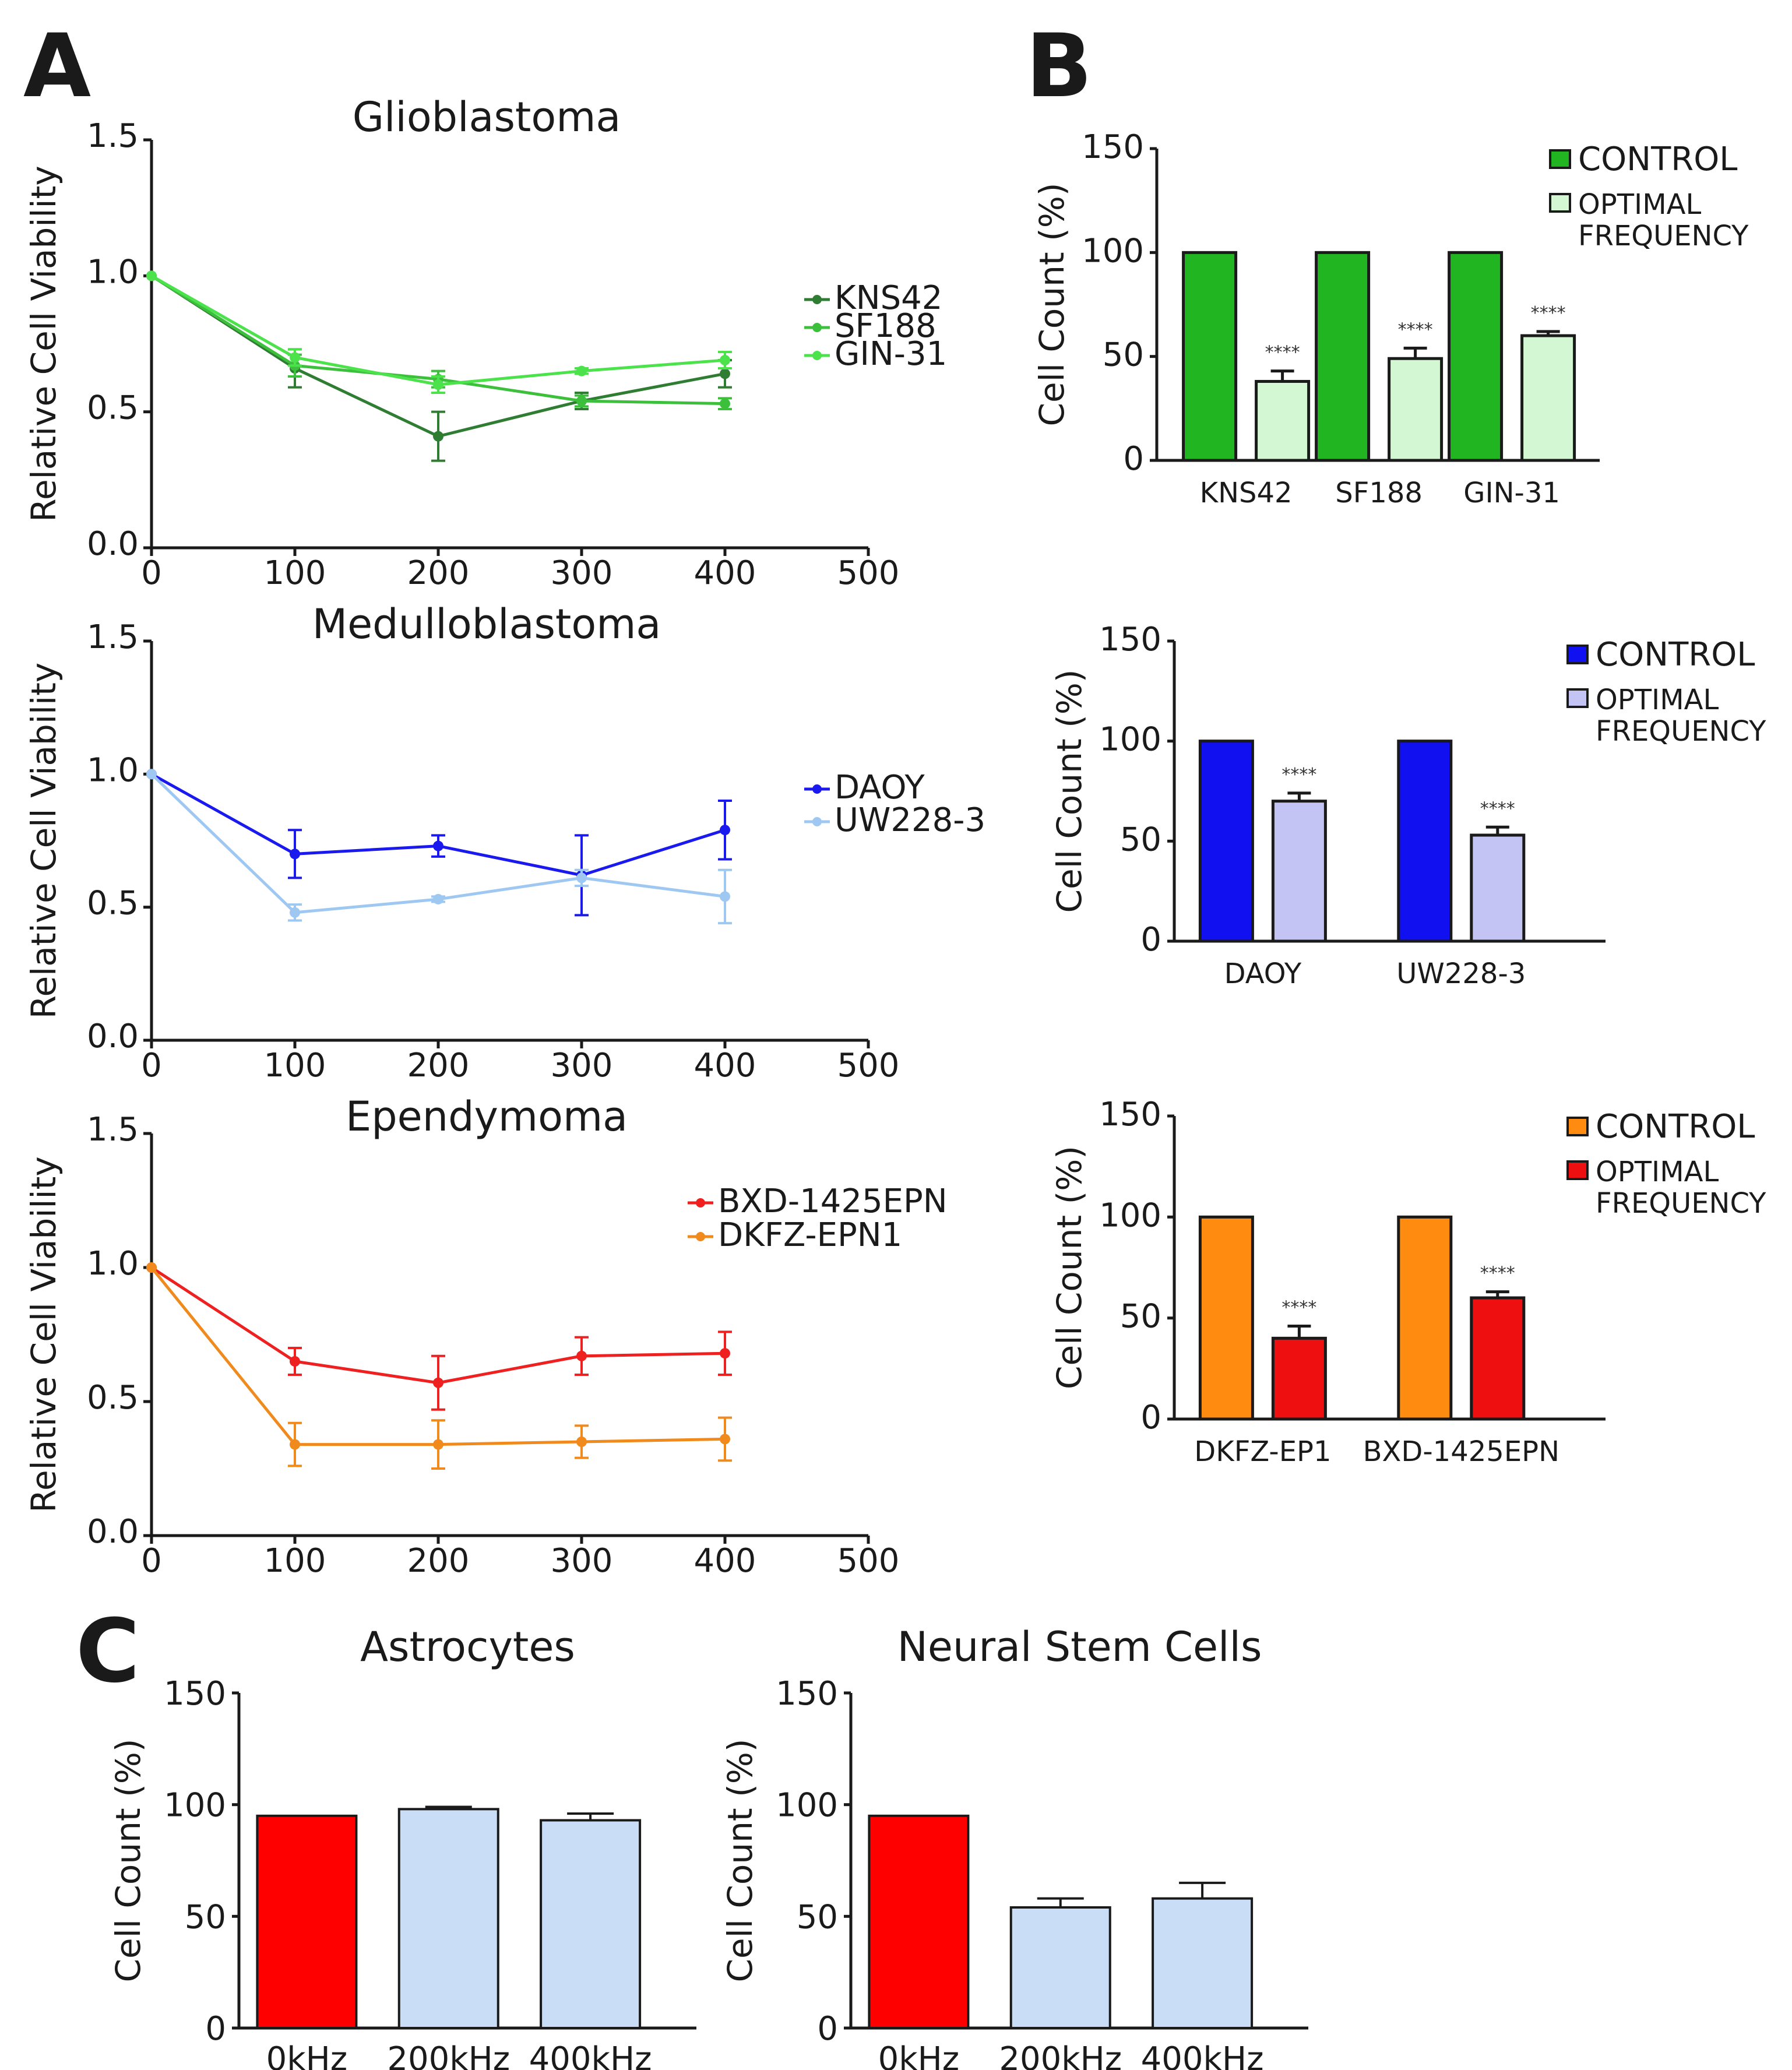  I want to click on glio-x-tick-label: 400, so click(725, 573).